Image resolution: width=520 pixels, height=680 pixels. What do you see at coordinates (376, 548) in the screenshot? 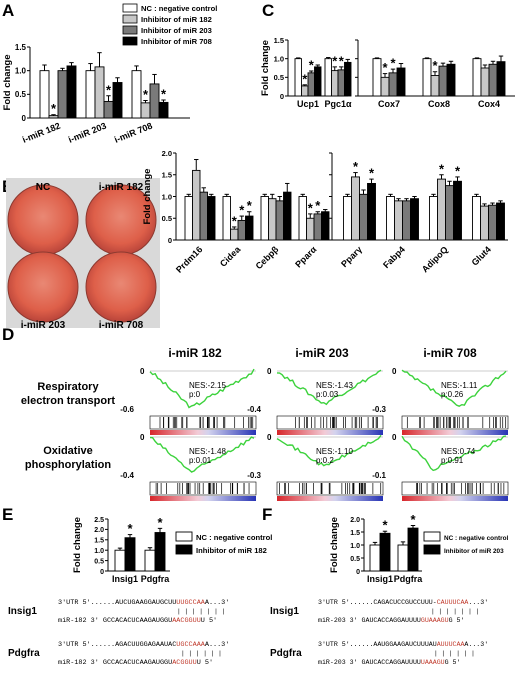
I see `chart-f: 0 0.5 1.0 1.5 2.0 Fold change Insig1 Pdgfra * *` at bounding box center [376, 548].